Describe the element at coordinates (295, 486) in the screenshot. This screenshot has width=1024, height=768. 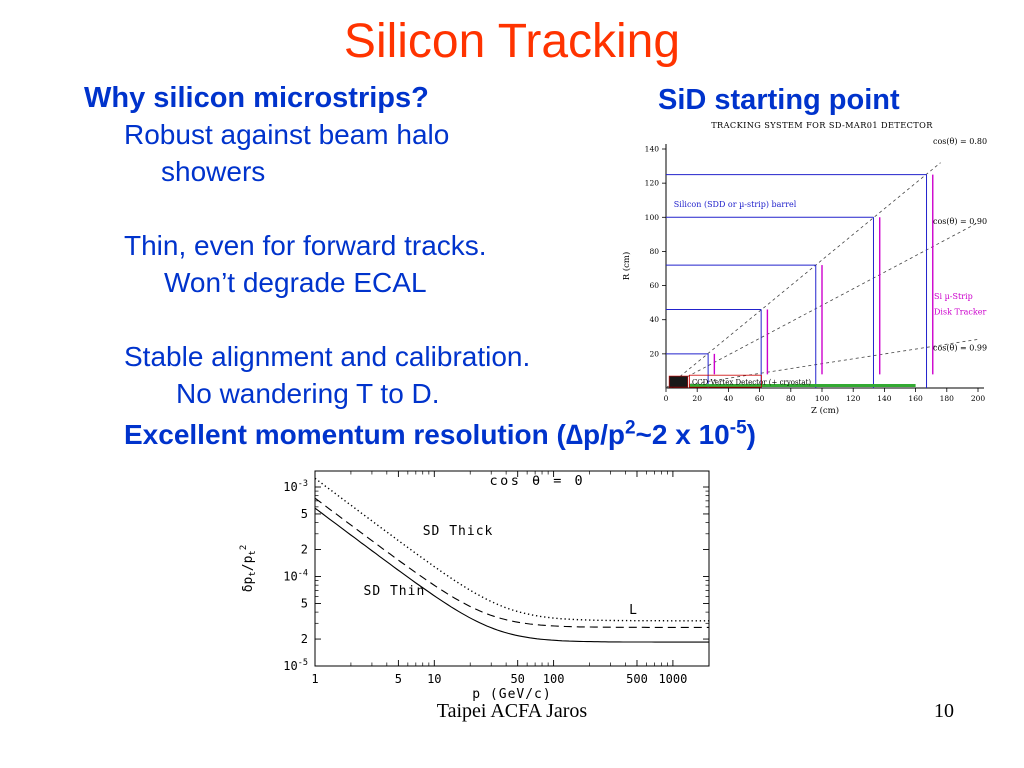
I see `y-tick-label: 10-3` at that location.